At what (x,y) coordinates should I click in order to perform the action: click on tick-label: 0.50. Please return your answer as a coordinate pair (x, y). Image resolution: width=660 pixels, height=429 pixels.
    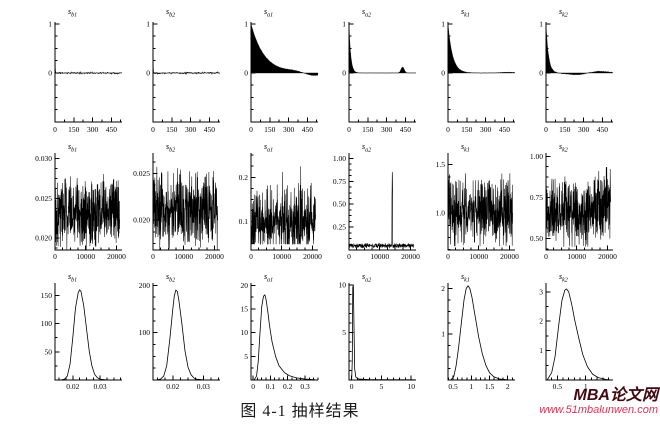
    Looking at the image, I should click on (536, 238).